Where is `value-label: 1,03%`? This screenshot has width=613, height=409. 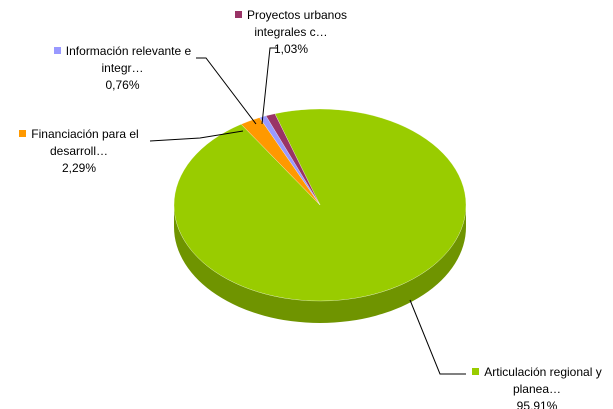 value-label: 1,03% is located at coordinates (291, 49).